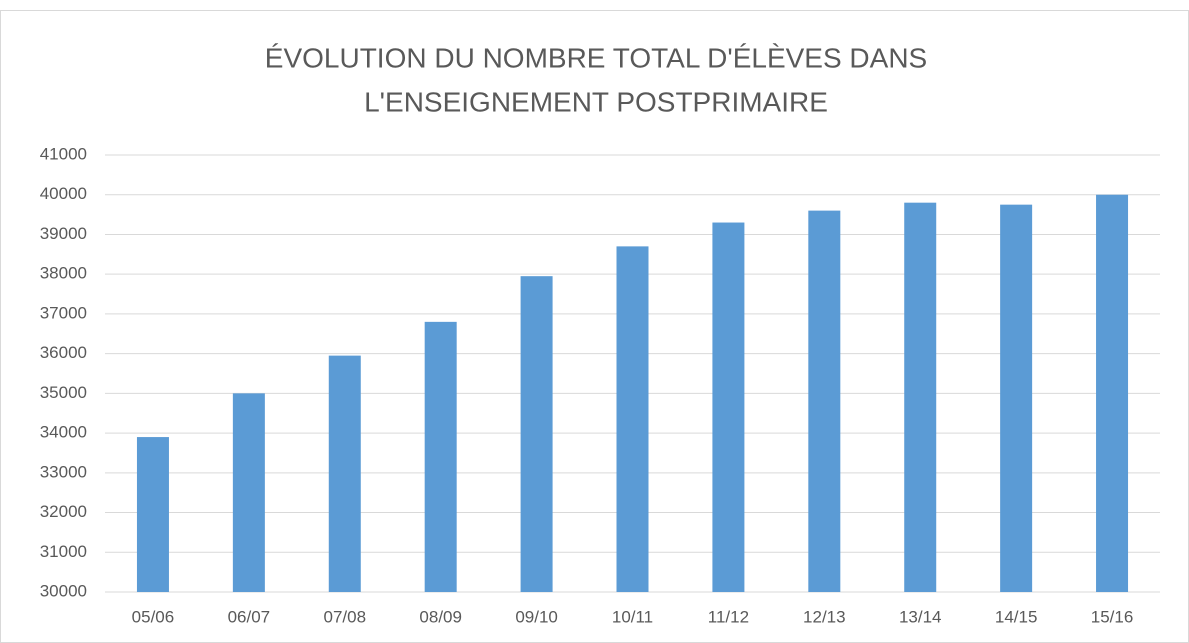 The height and width of the screenshot is (643, 1189). Describe the element at coordinates (153, 616) in the screenshot. I see `x-tick-label: 05/06` at that location.